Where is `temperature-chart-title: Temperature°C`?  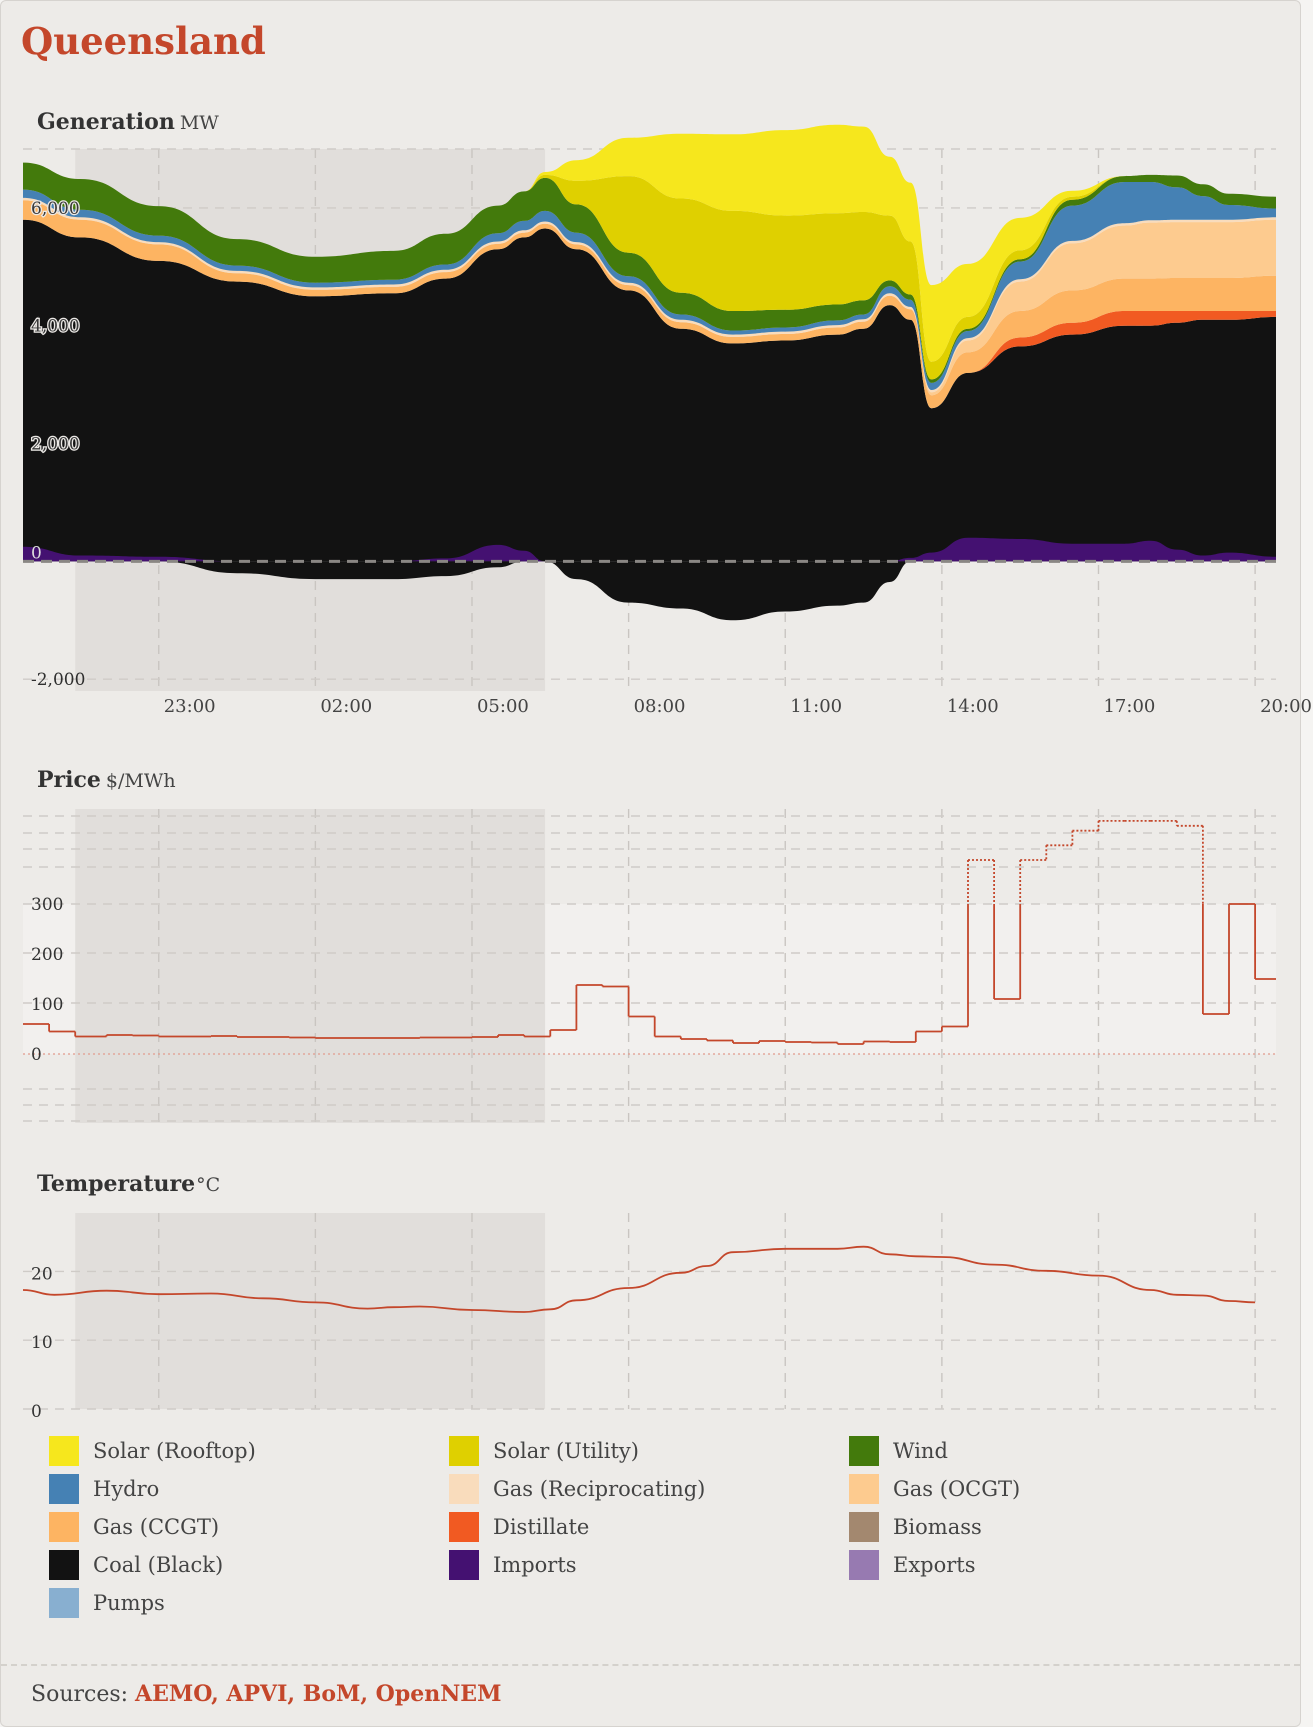 temperature-chart-title: Temperature°C is located at coordinates (128, 1184).